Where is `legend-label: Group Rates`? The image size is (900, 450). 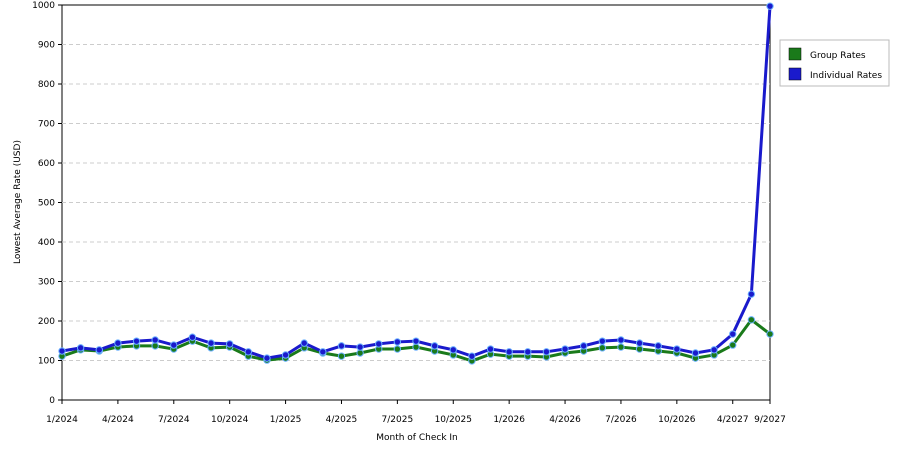
legend-label: Group Rates is located at coordinates (838, 56).